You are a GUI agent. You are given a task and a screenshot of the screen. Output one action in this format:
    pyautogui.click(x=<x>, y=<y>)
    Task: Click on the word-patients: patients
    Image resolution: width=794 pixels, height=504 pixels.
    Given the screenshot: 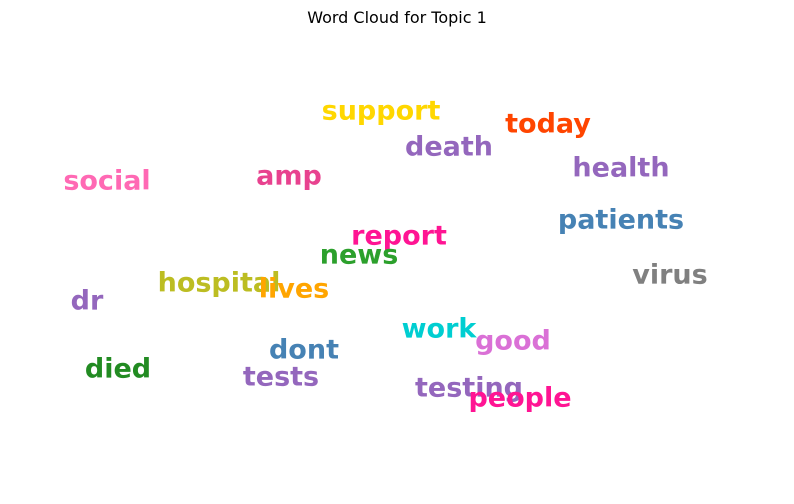 What is the action you would take?
    pyautogui.click(x=621, y=220)
    